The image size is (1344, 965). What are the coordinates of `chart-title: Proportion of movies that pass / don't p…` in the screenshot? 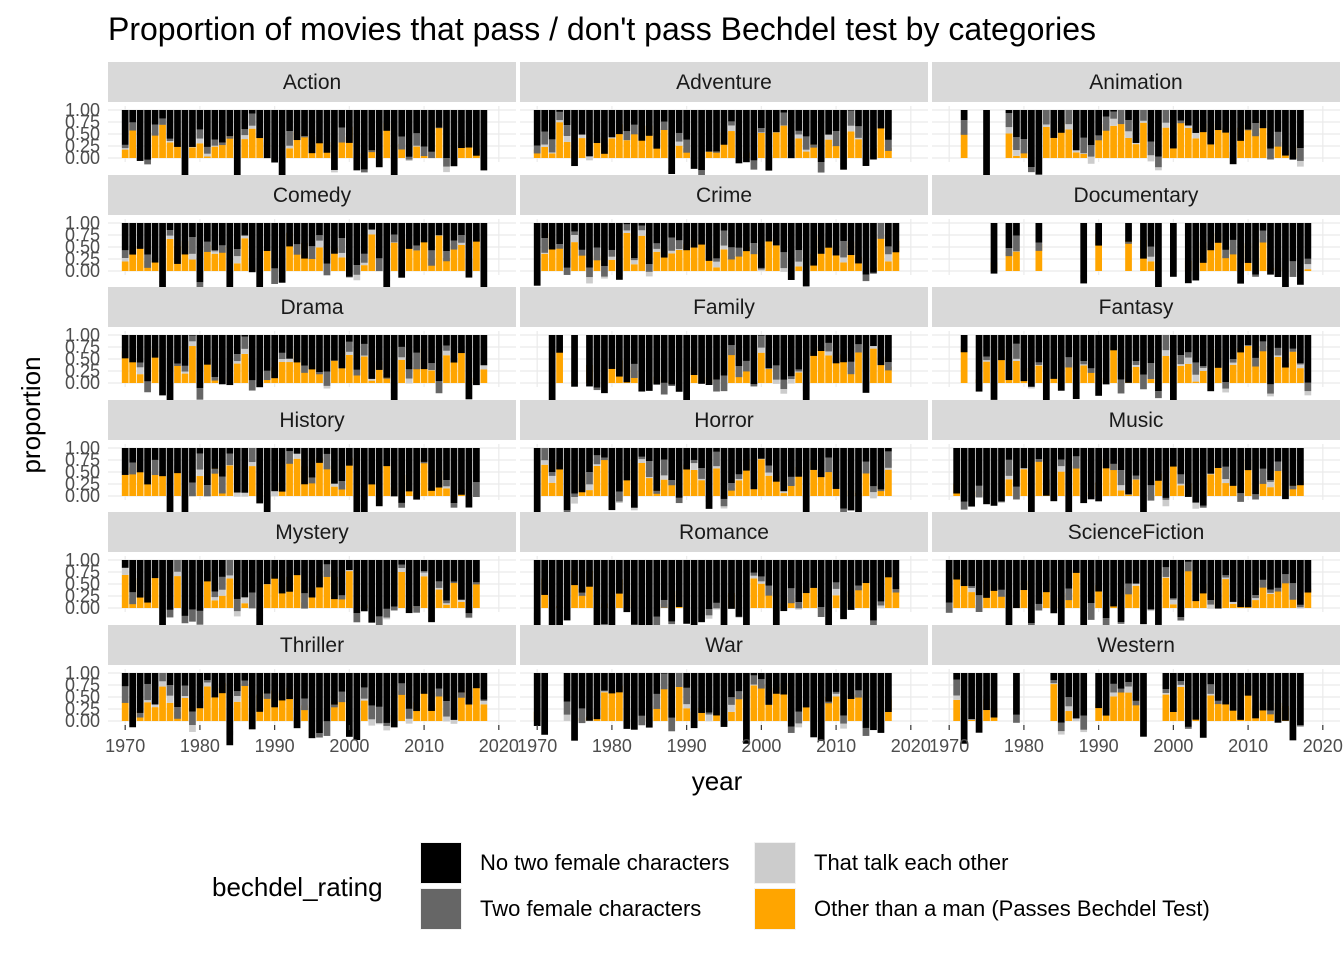 It's located at (602, 29).